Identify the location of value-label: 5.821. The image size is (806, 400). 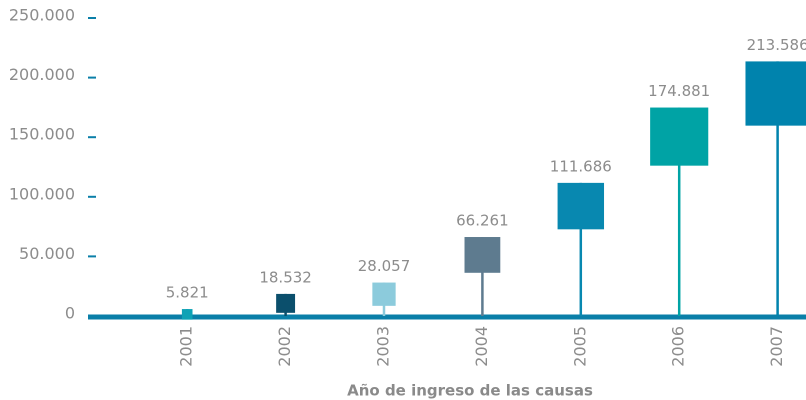
(187, 293).